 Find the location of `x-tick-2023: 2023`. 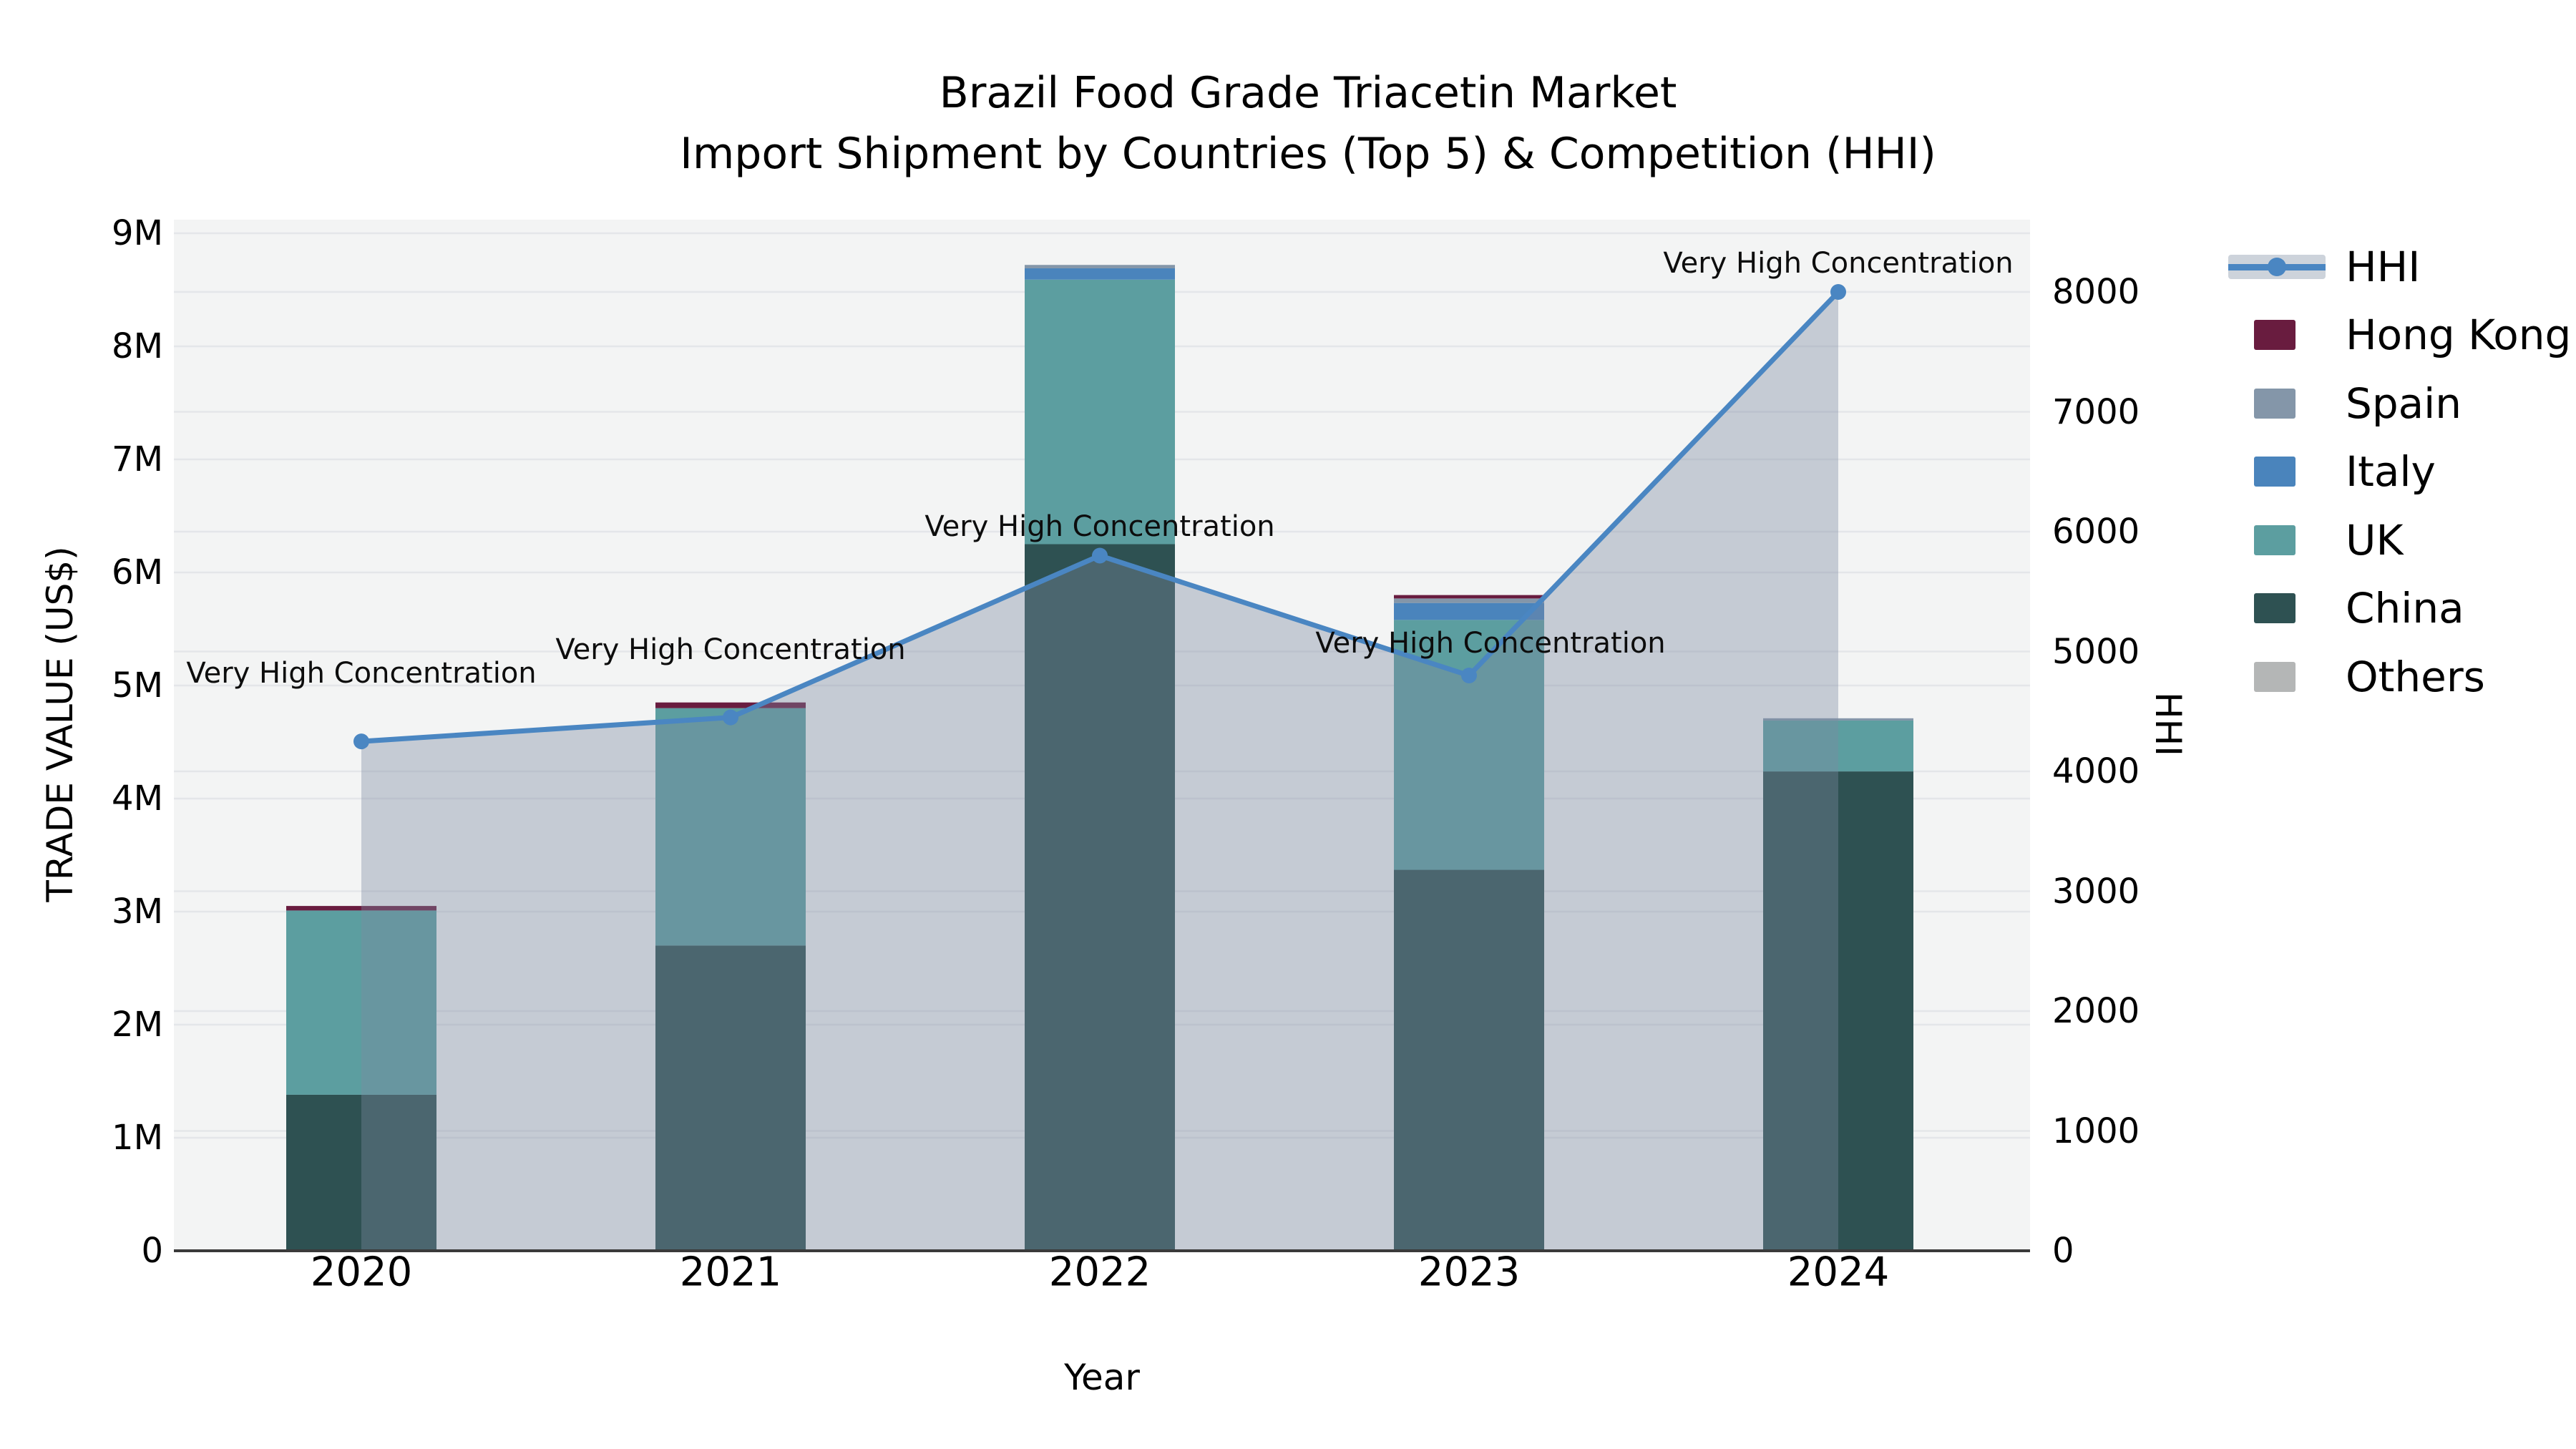

x-tick-2023: 2023 is located at coordinates (1469, 1272).